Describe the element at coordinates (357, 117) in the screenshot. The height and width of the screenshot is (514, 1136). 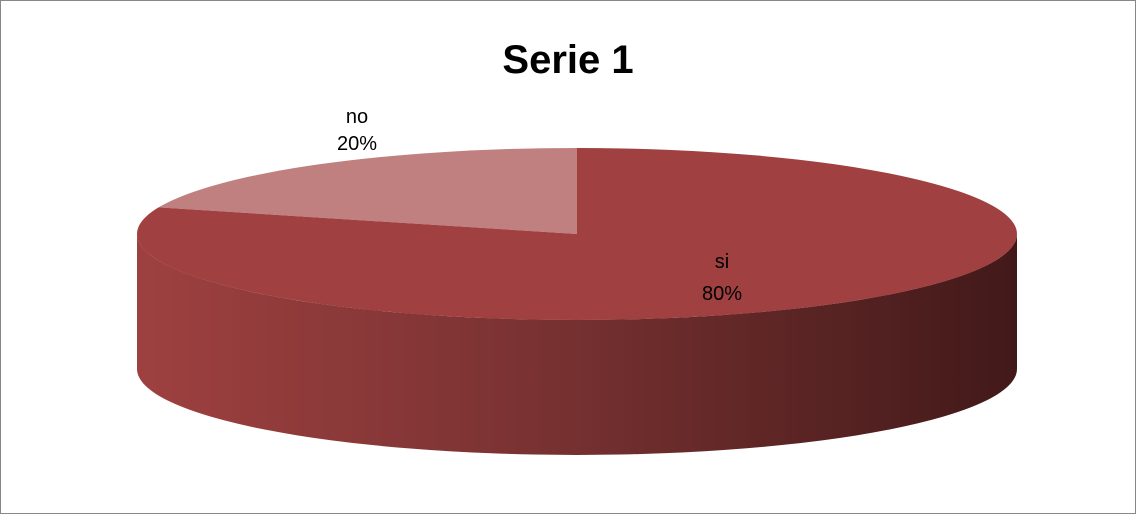
I see `data-label-category-no: no` at that location.